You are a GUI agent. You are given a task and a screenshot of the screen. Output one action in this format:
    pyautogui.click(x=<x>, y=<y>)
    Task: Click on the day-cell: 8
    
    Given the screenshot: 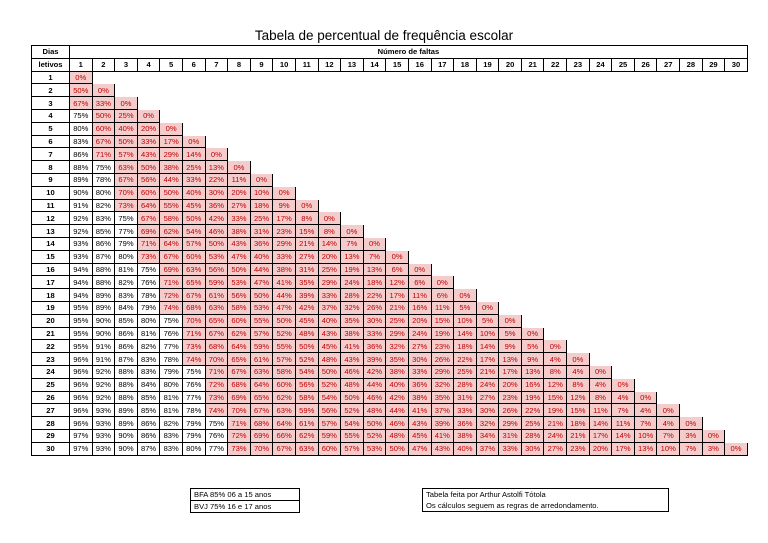 What is the action you would take?
    pyautogui.click(x=50, y=167)
    